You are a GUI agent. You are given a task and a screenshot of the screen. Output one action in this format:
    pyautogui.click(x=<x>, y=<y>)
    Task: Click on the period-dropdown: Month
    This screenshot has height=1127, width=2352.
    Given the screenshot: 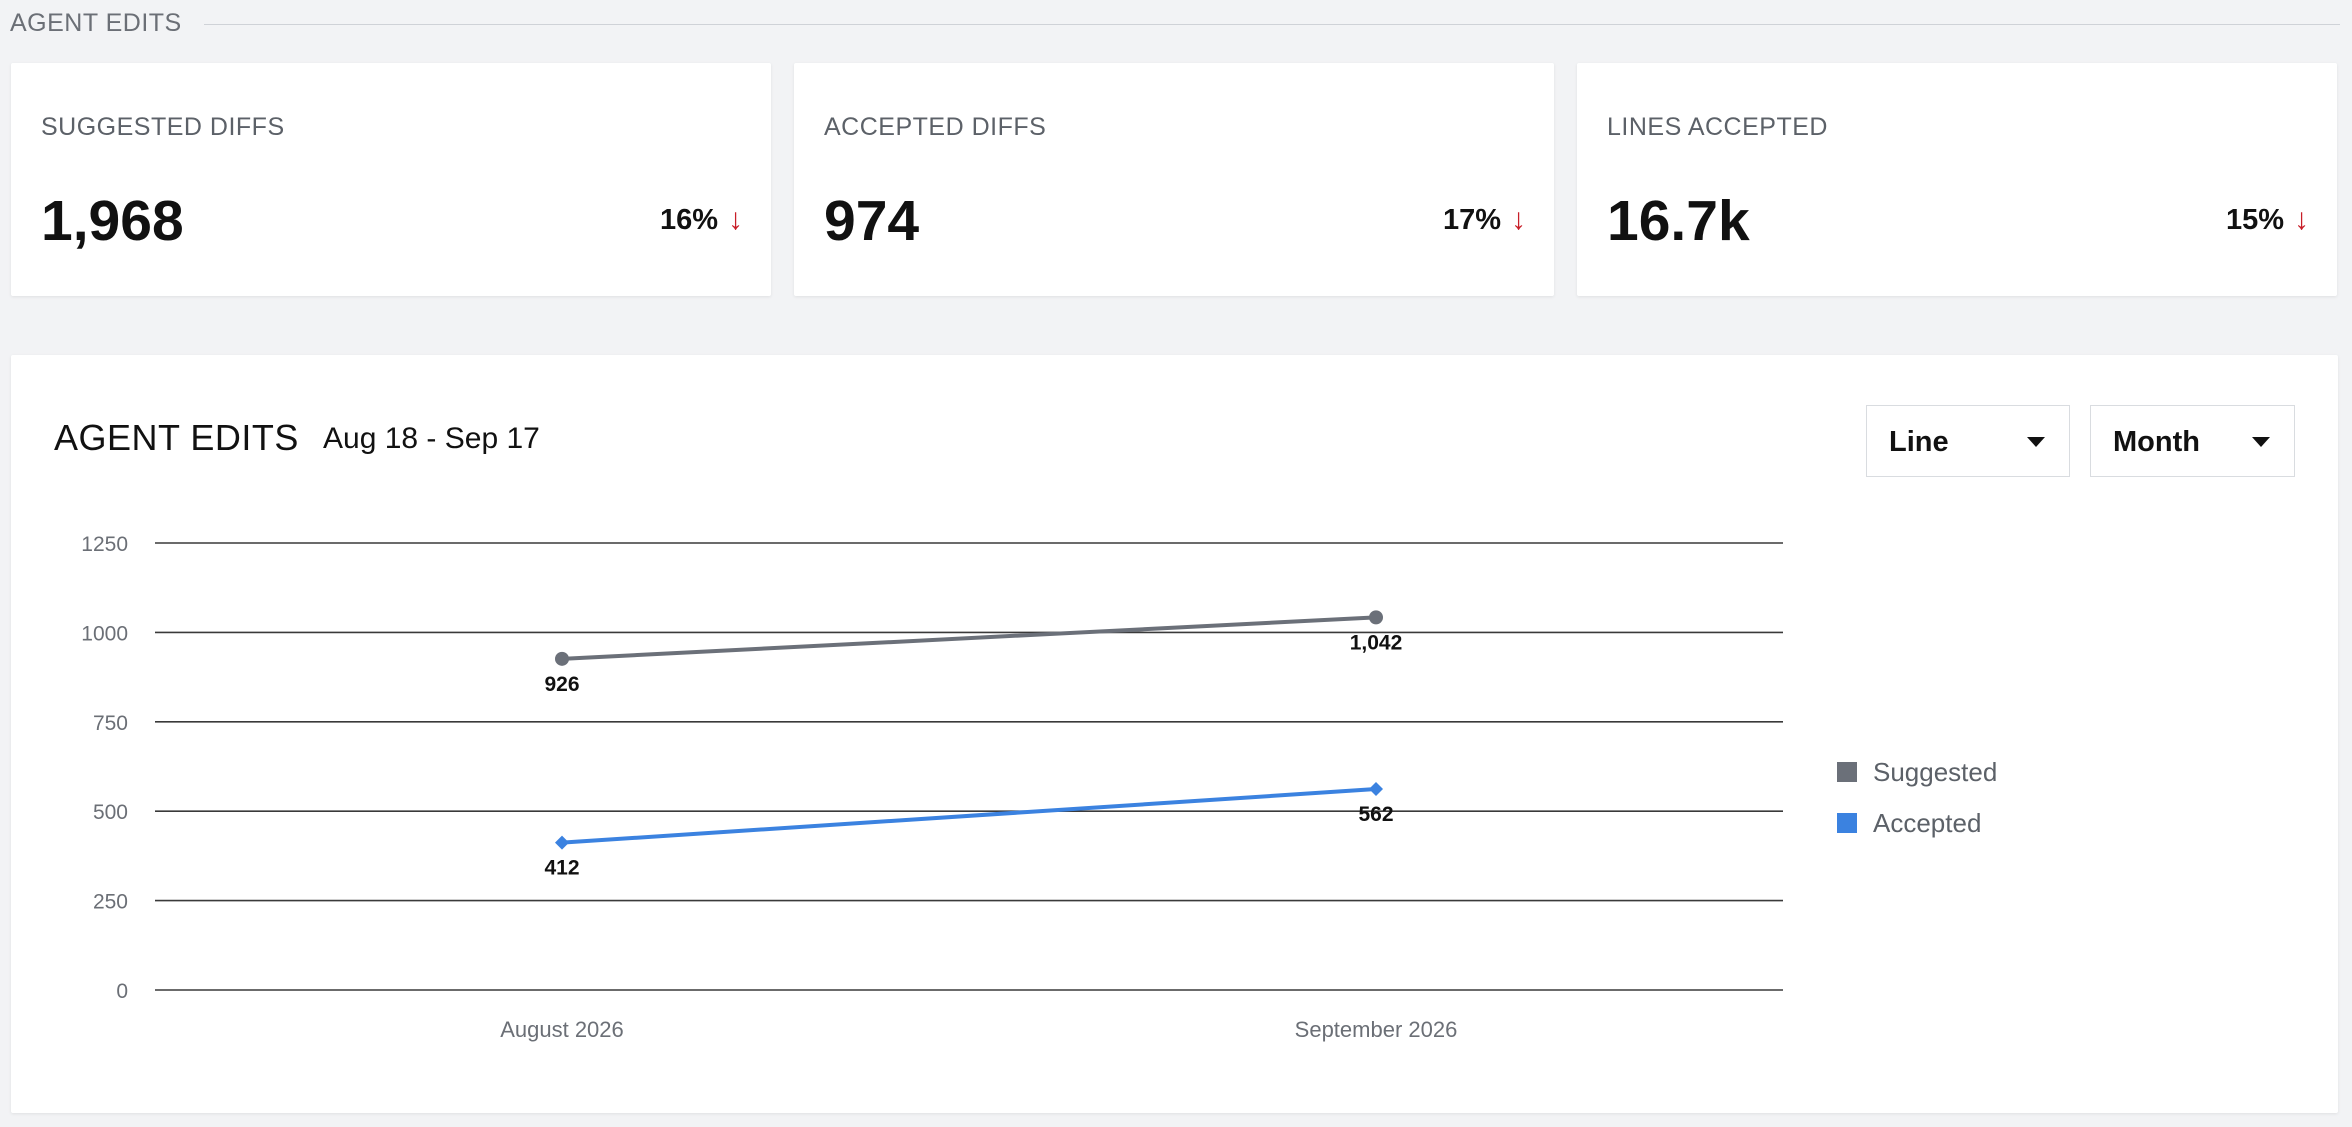 What is the action you would take?
    pyautogui.click(x=2192, y=441)
    